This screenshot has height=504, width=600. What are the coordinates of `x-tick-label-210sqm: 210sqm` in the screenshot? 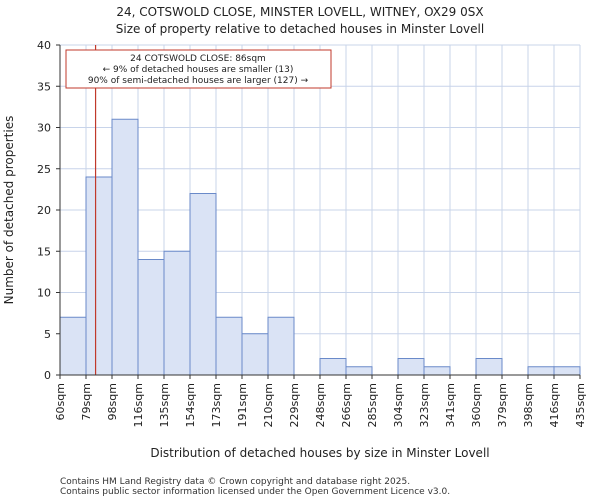 It's located at (268, 405).